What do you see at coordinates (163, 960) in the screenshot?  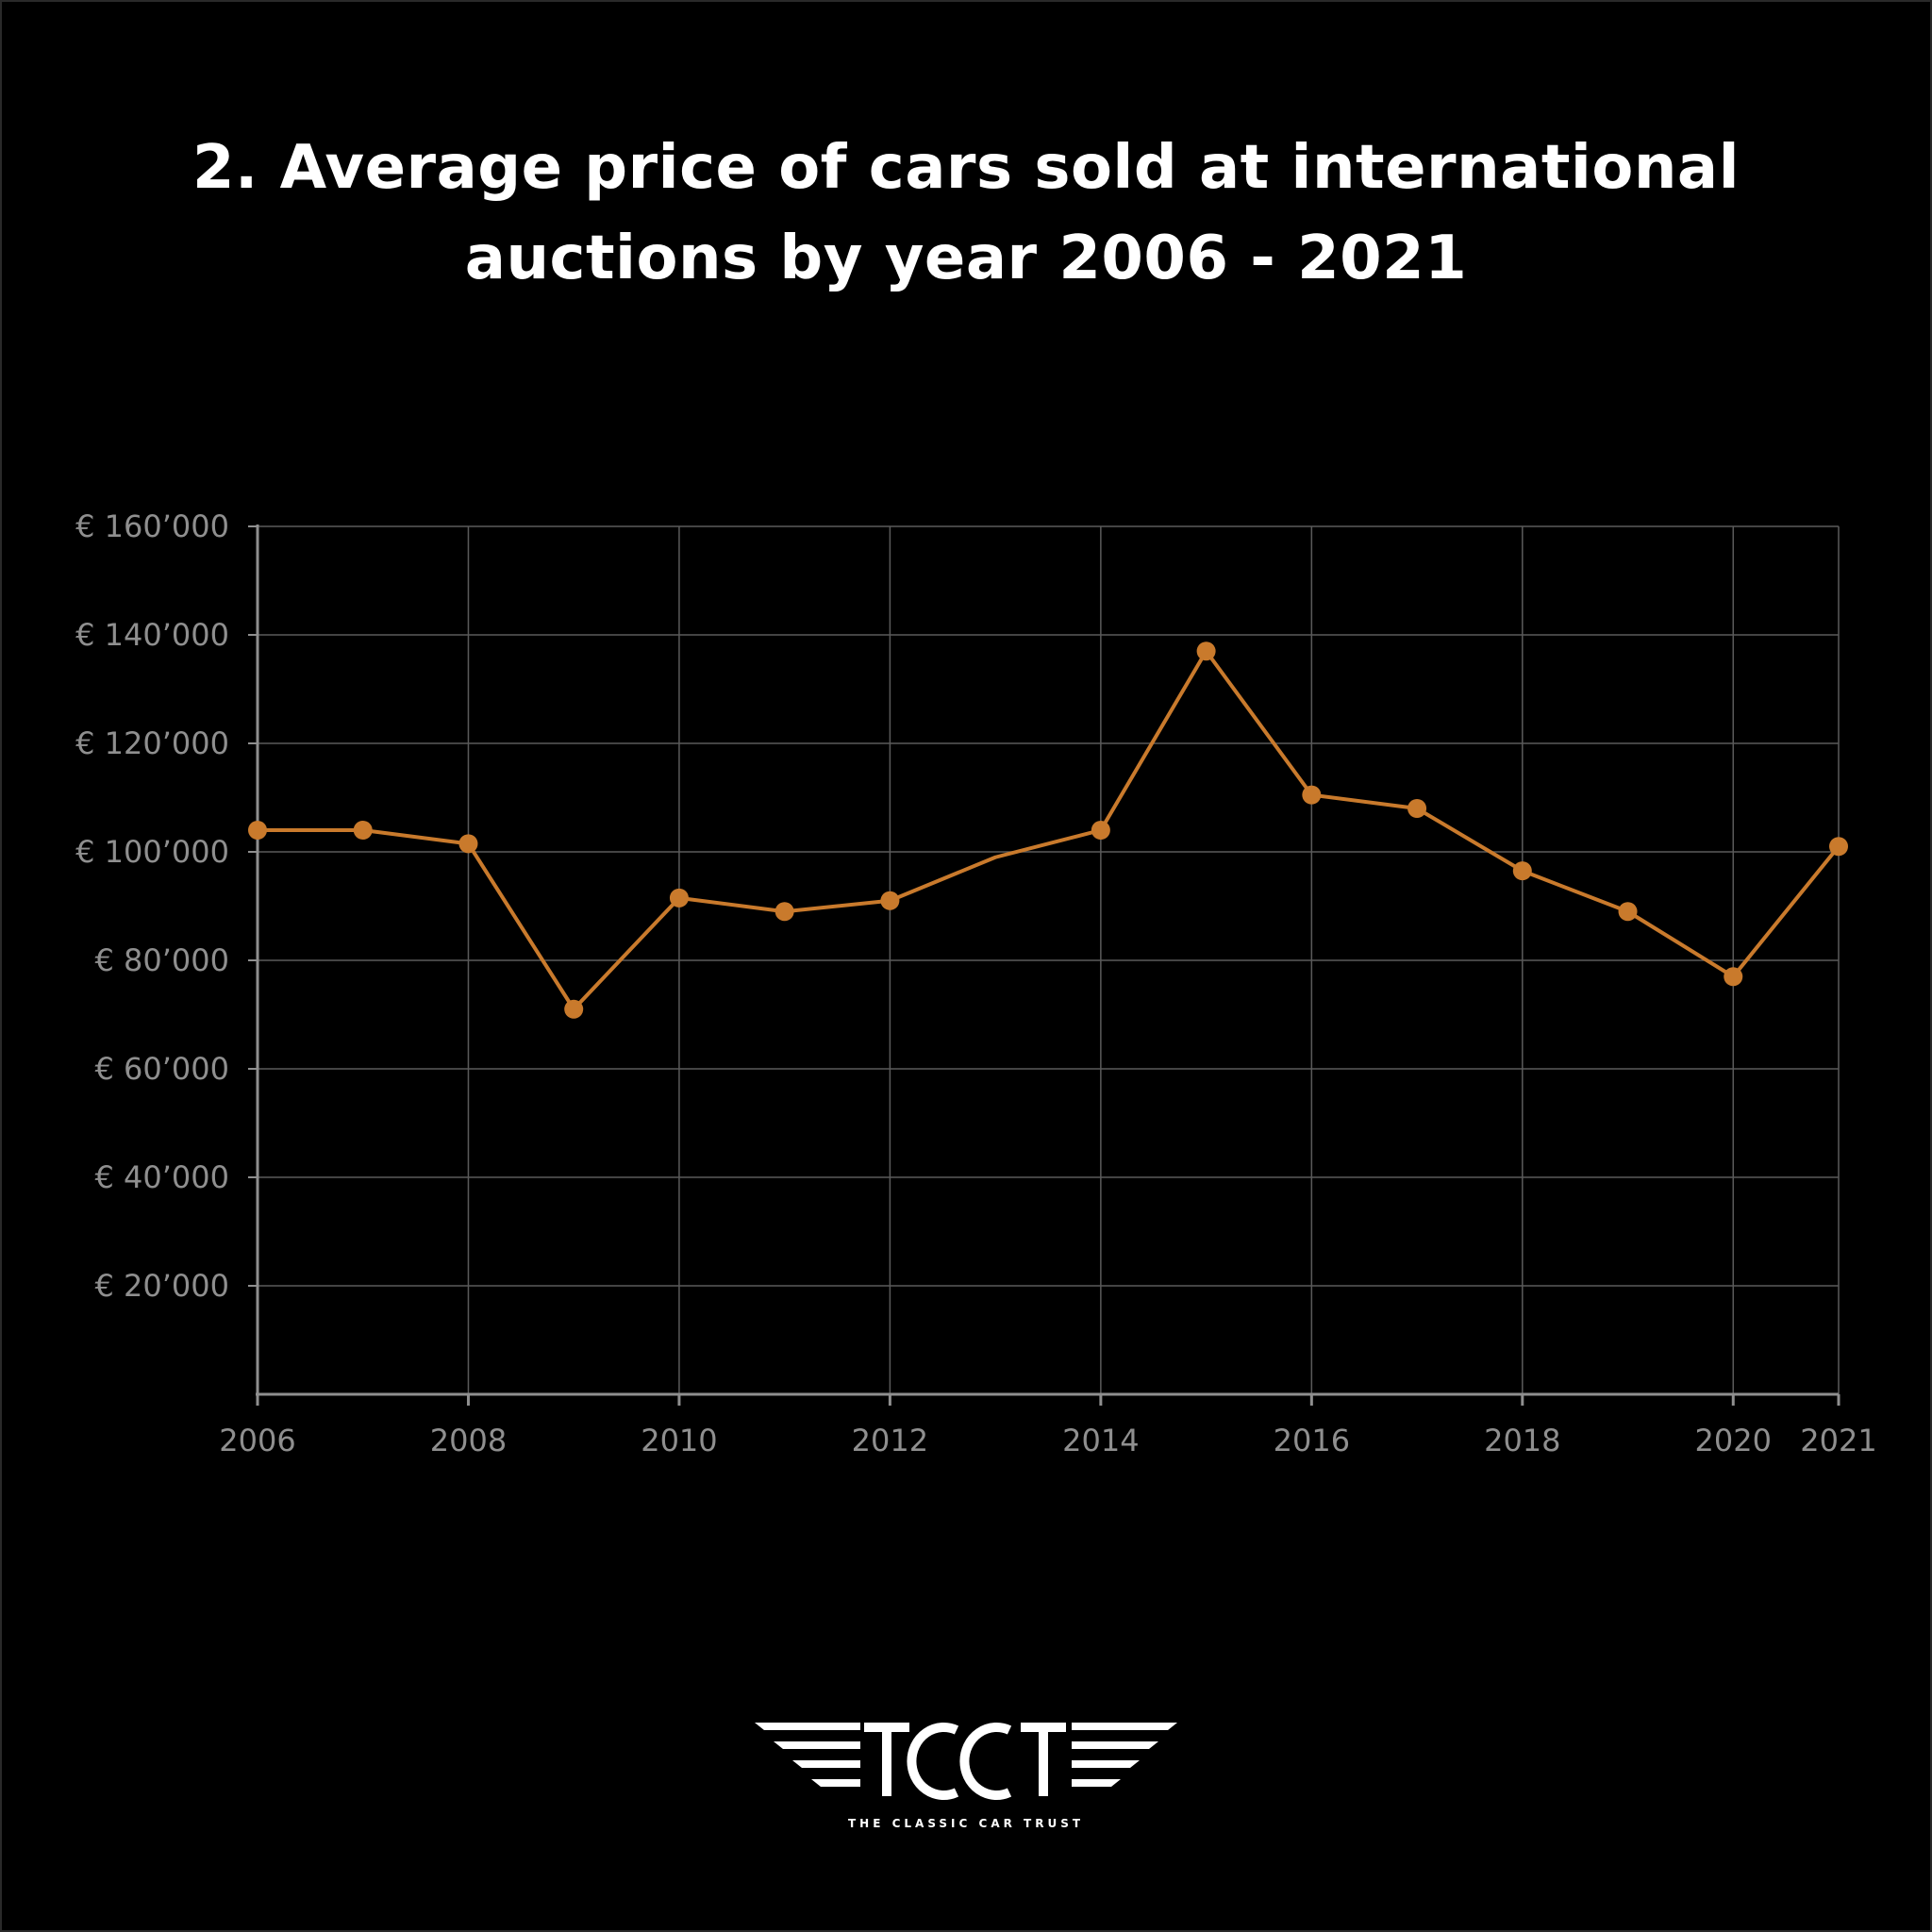 I see `y-tick-label: € 80’000` at bounding box center [163, 960].